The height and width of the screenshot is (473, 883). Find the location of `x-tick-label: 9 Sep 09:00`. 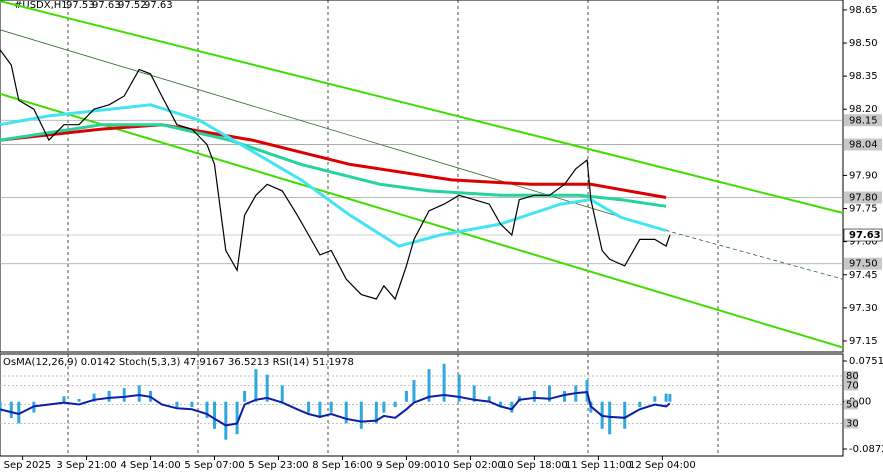

x-tick-label: 9 Sep 09:00 is located at coordinates (406, 465).